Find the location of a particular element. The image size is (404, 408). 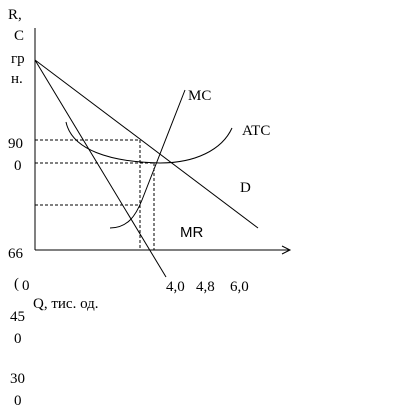

atc-curve is located at coordinates (149, 142).